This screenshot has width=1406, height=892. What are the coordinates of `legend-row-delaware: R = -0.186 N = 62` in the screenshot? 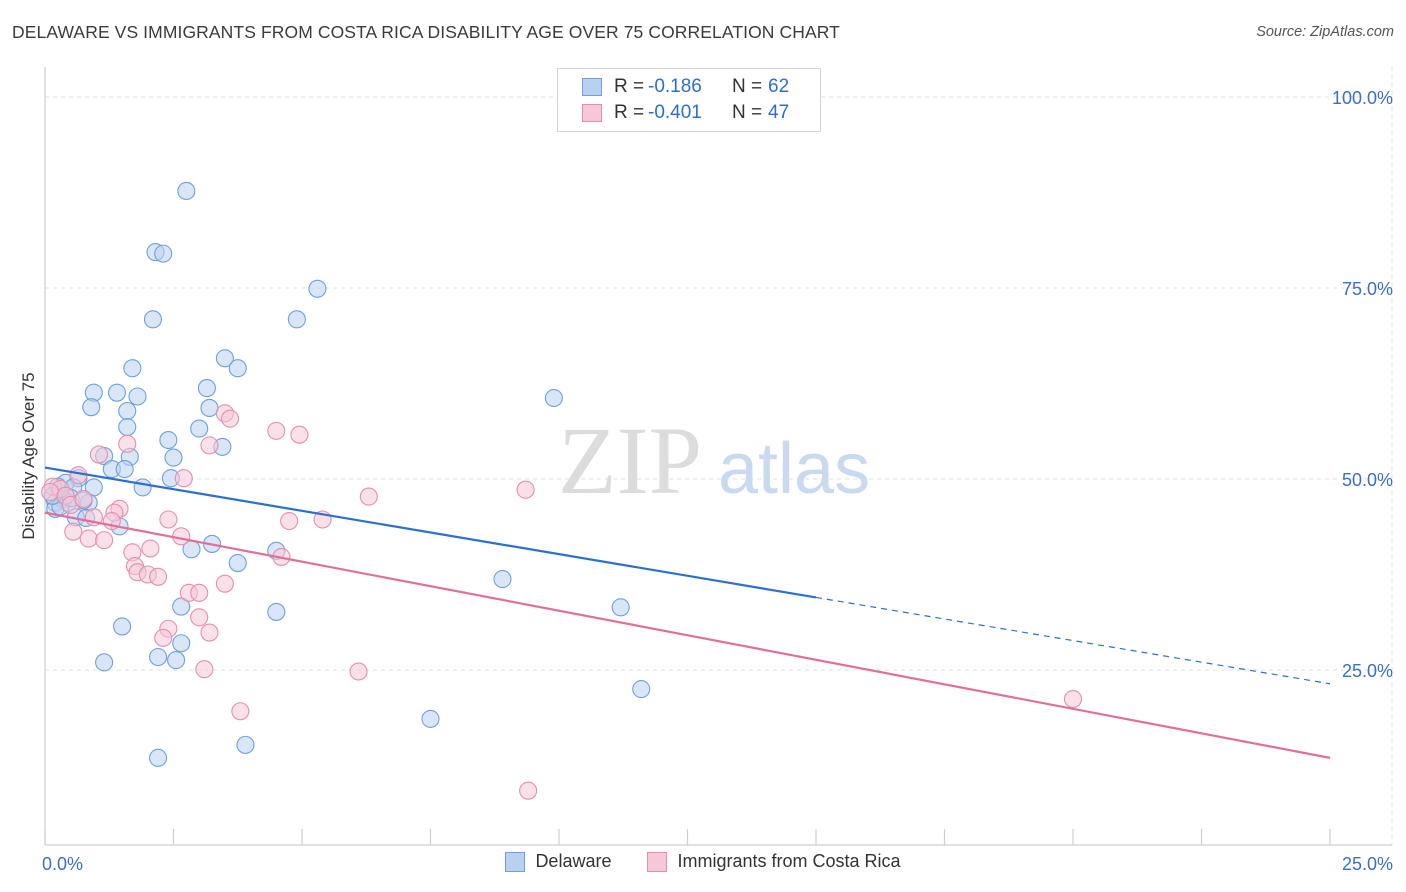 It's located at (685, 87).